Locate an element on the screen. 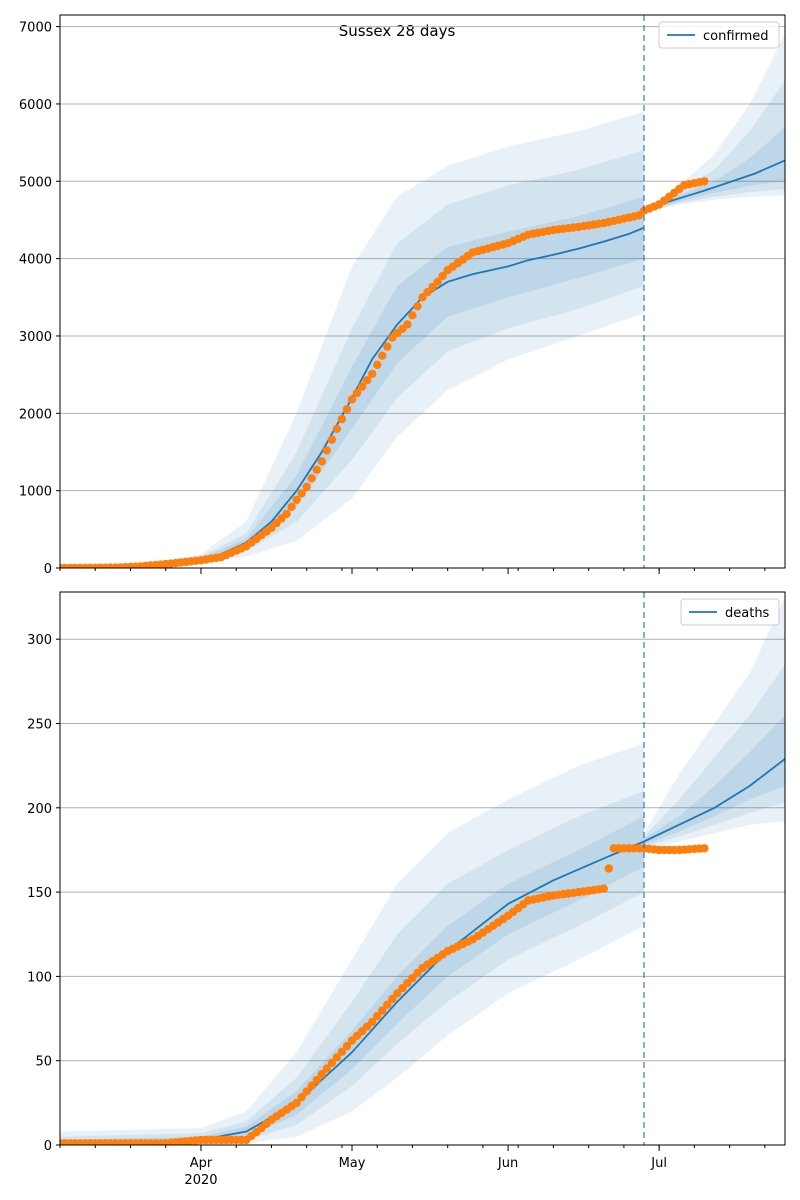 Image resolution: width=800 pixels, height=1200 pixels. y-tick-label: 3000 is located at coordinates (35, 337).